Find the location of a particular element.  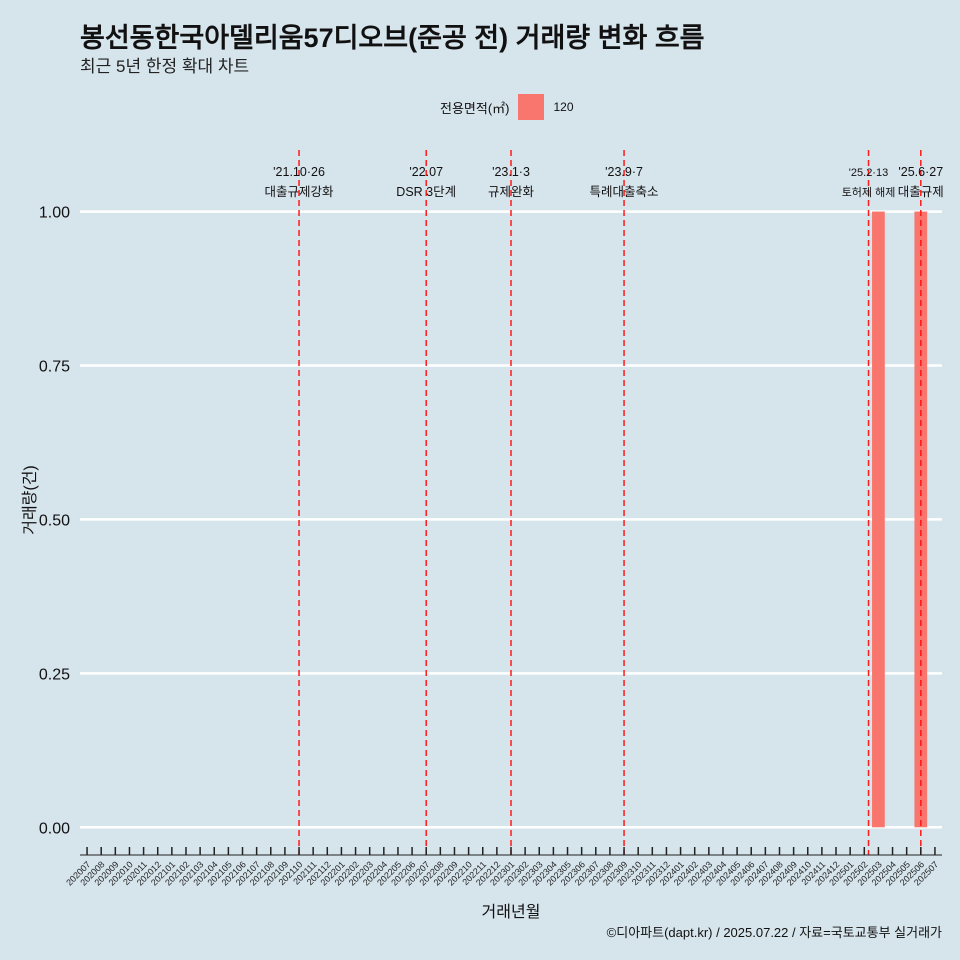

event-label: 대출규제 is located at coordinates (921, 192).